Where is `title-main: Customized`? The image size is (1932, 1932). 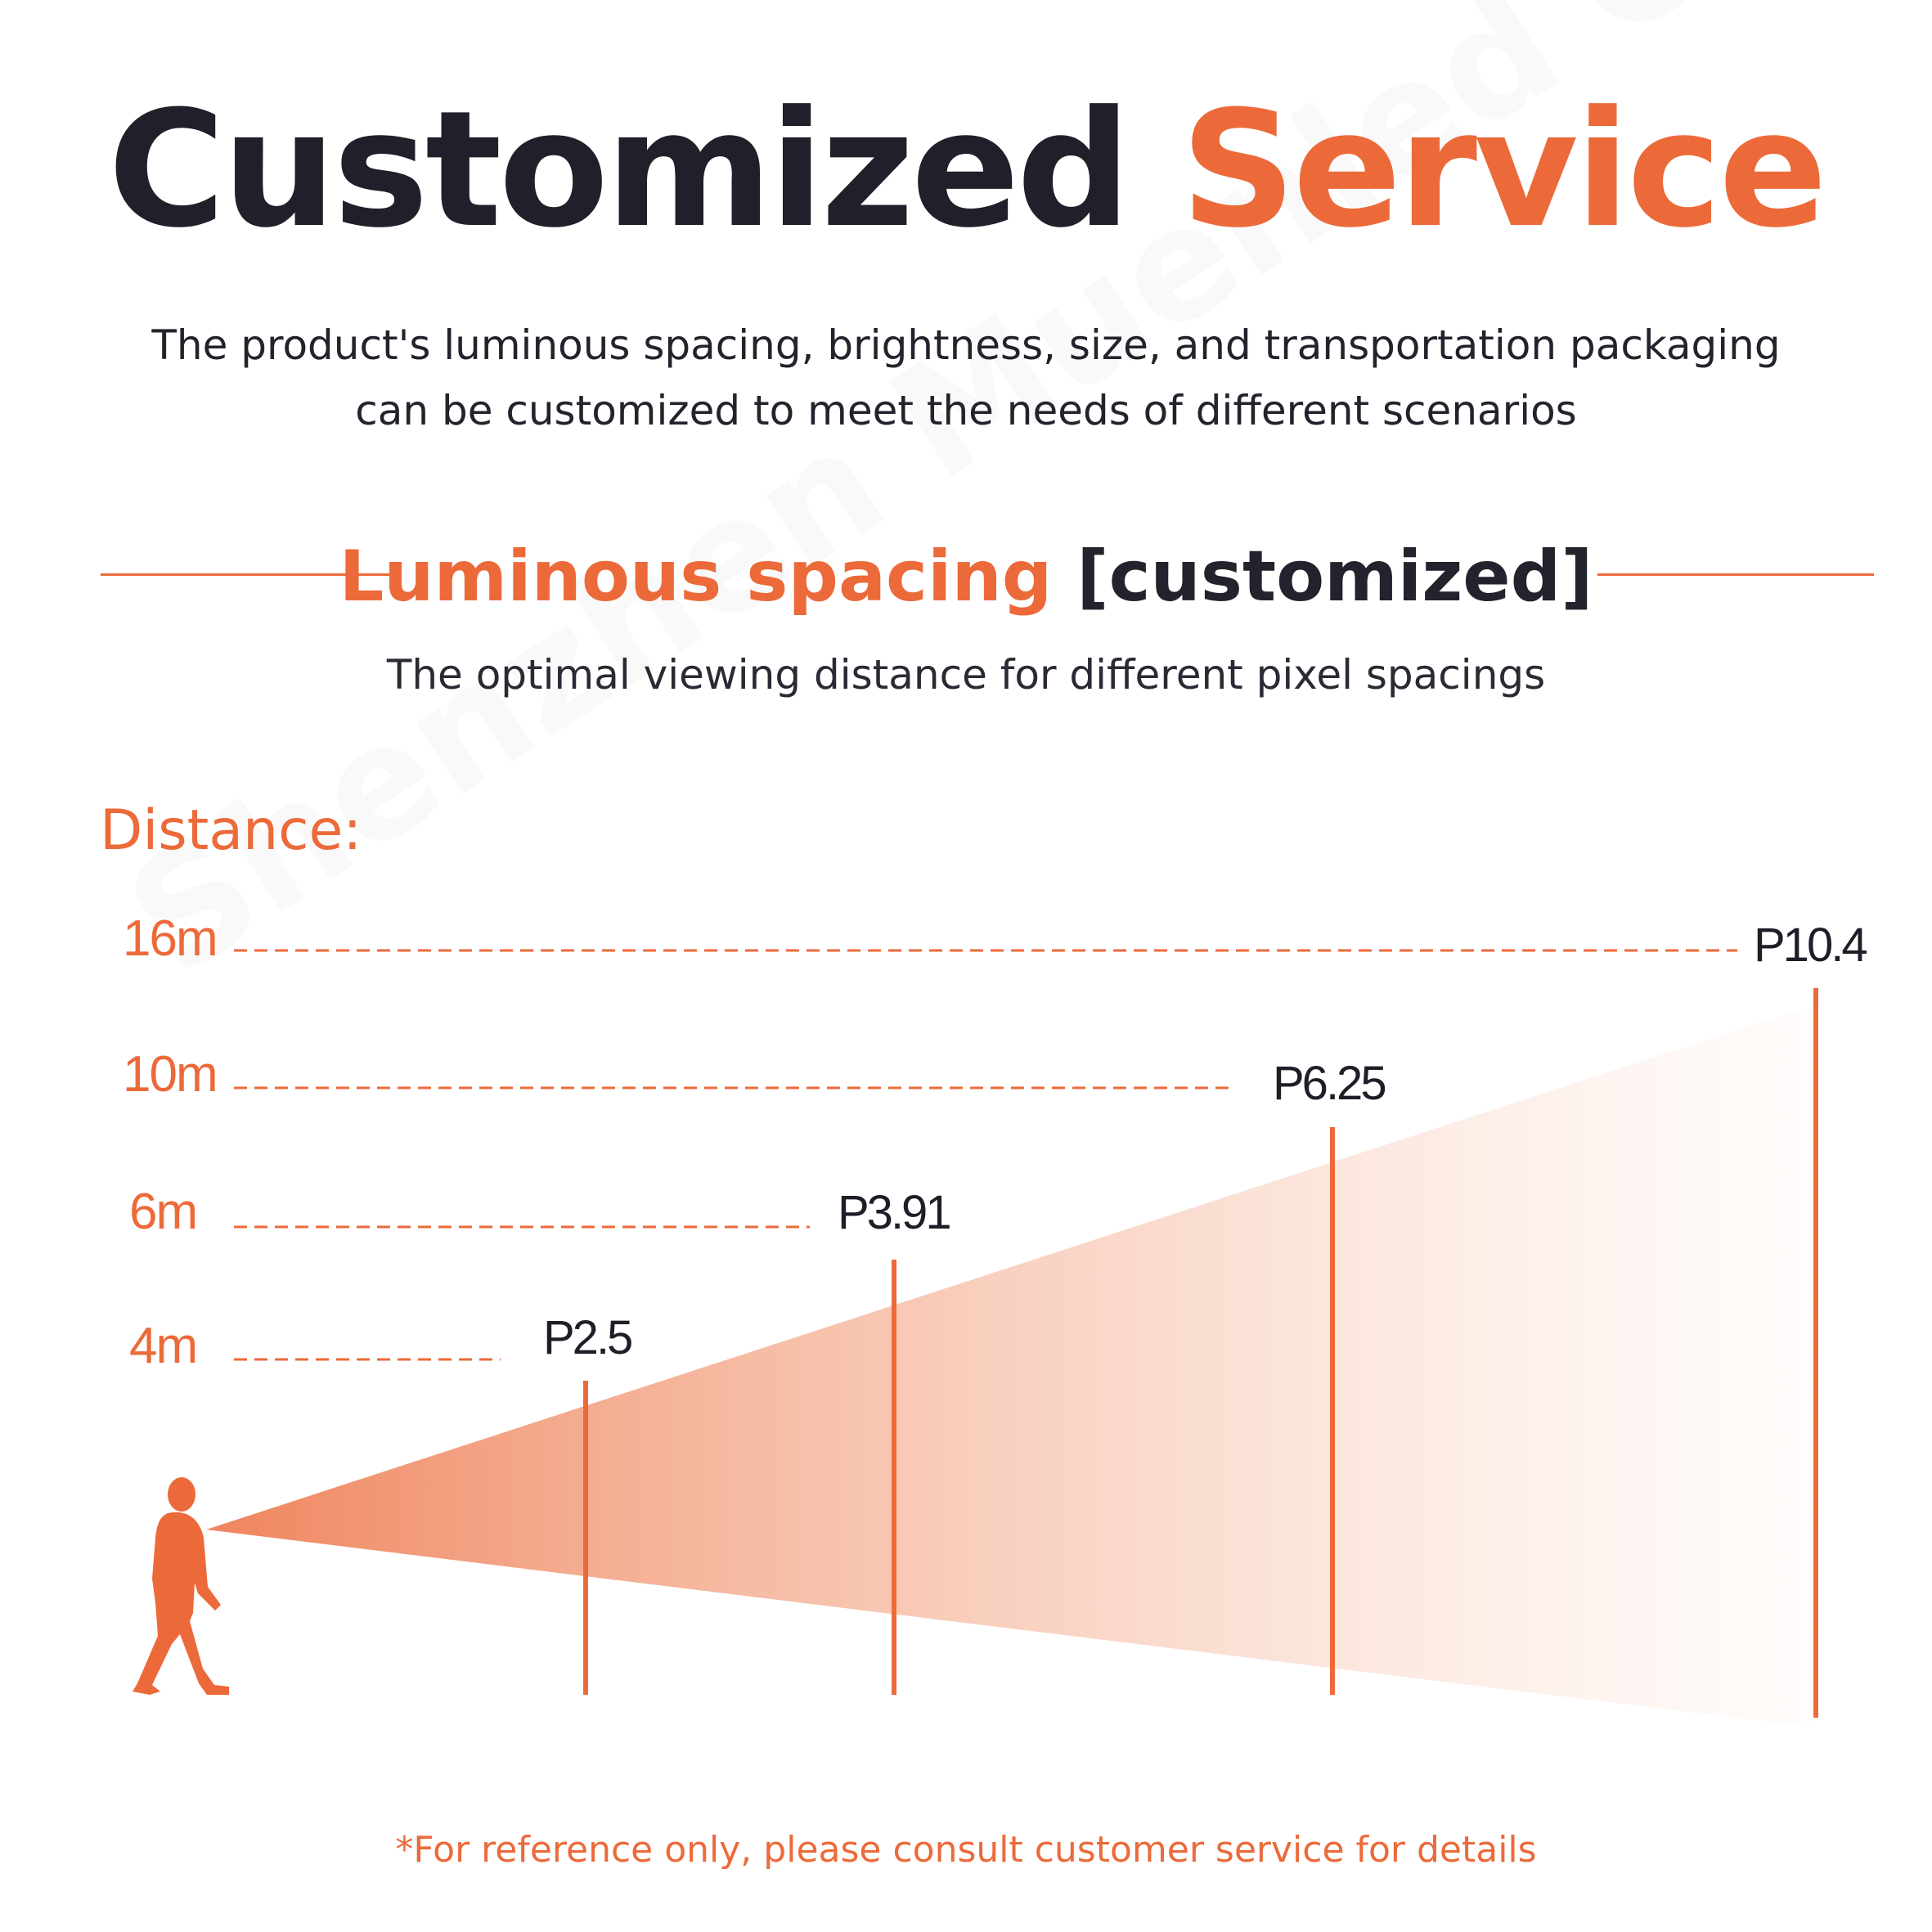 title-main: Customized is located at coordinates (619, 170).